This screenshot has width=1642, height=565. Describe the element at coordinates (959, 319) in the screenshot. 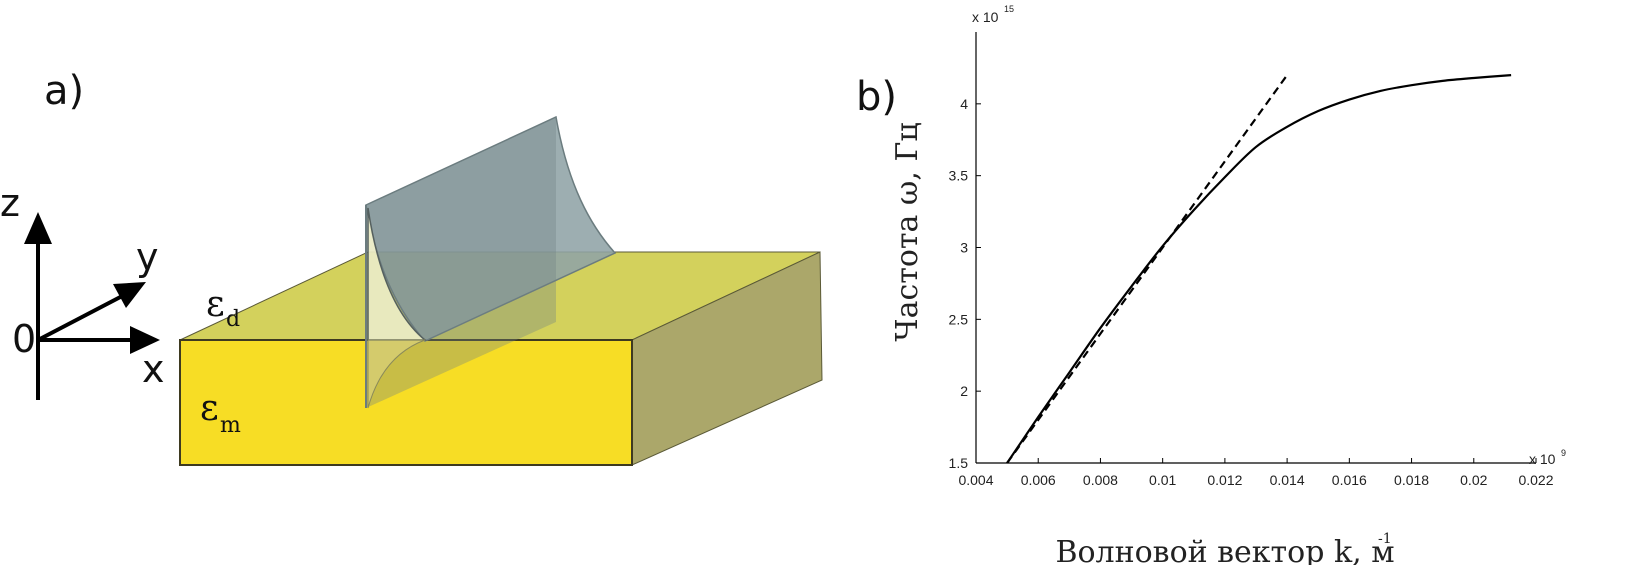

I see `y-tick-label: 2.5` at that location.